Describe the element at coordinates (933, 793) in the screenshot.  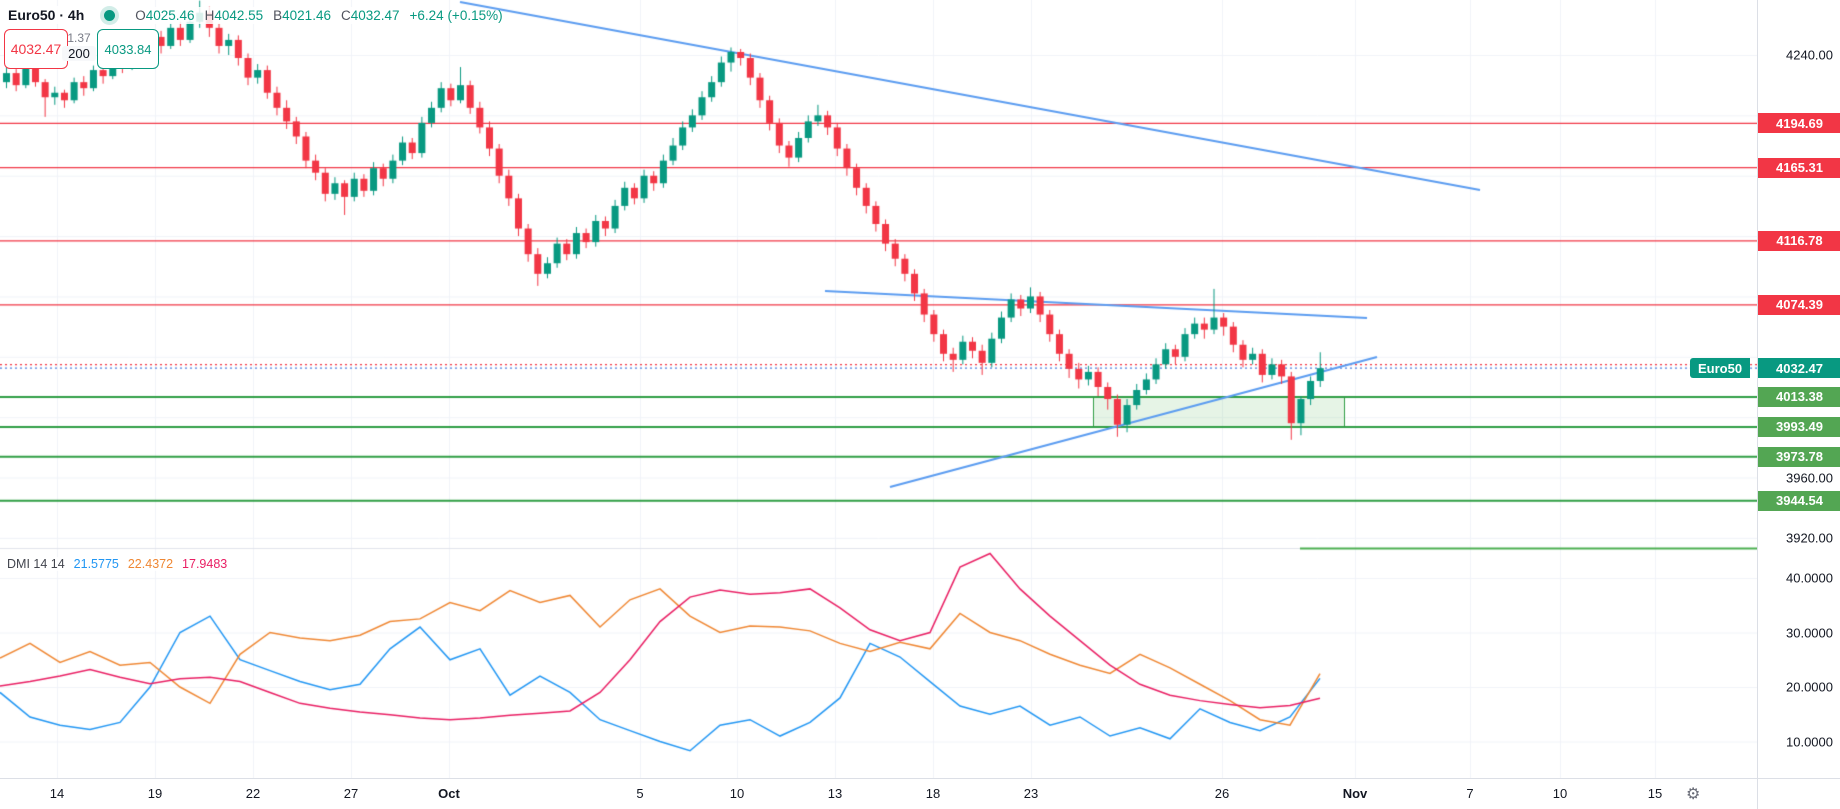
I see `time-axis-label: 18` at that location.